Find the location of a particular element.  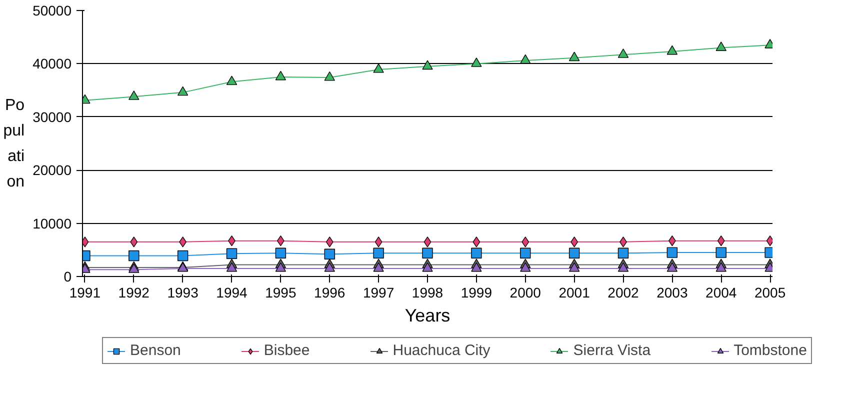

y-tick-label: 10000 is located at coordinates (52, 223).